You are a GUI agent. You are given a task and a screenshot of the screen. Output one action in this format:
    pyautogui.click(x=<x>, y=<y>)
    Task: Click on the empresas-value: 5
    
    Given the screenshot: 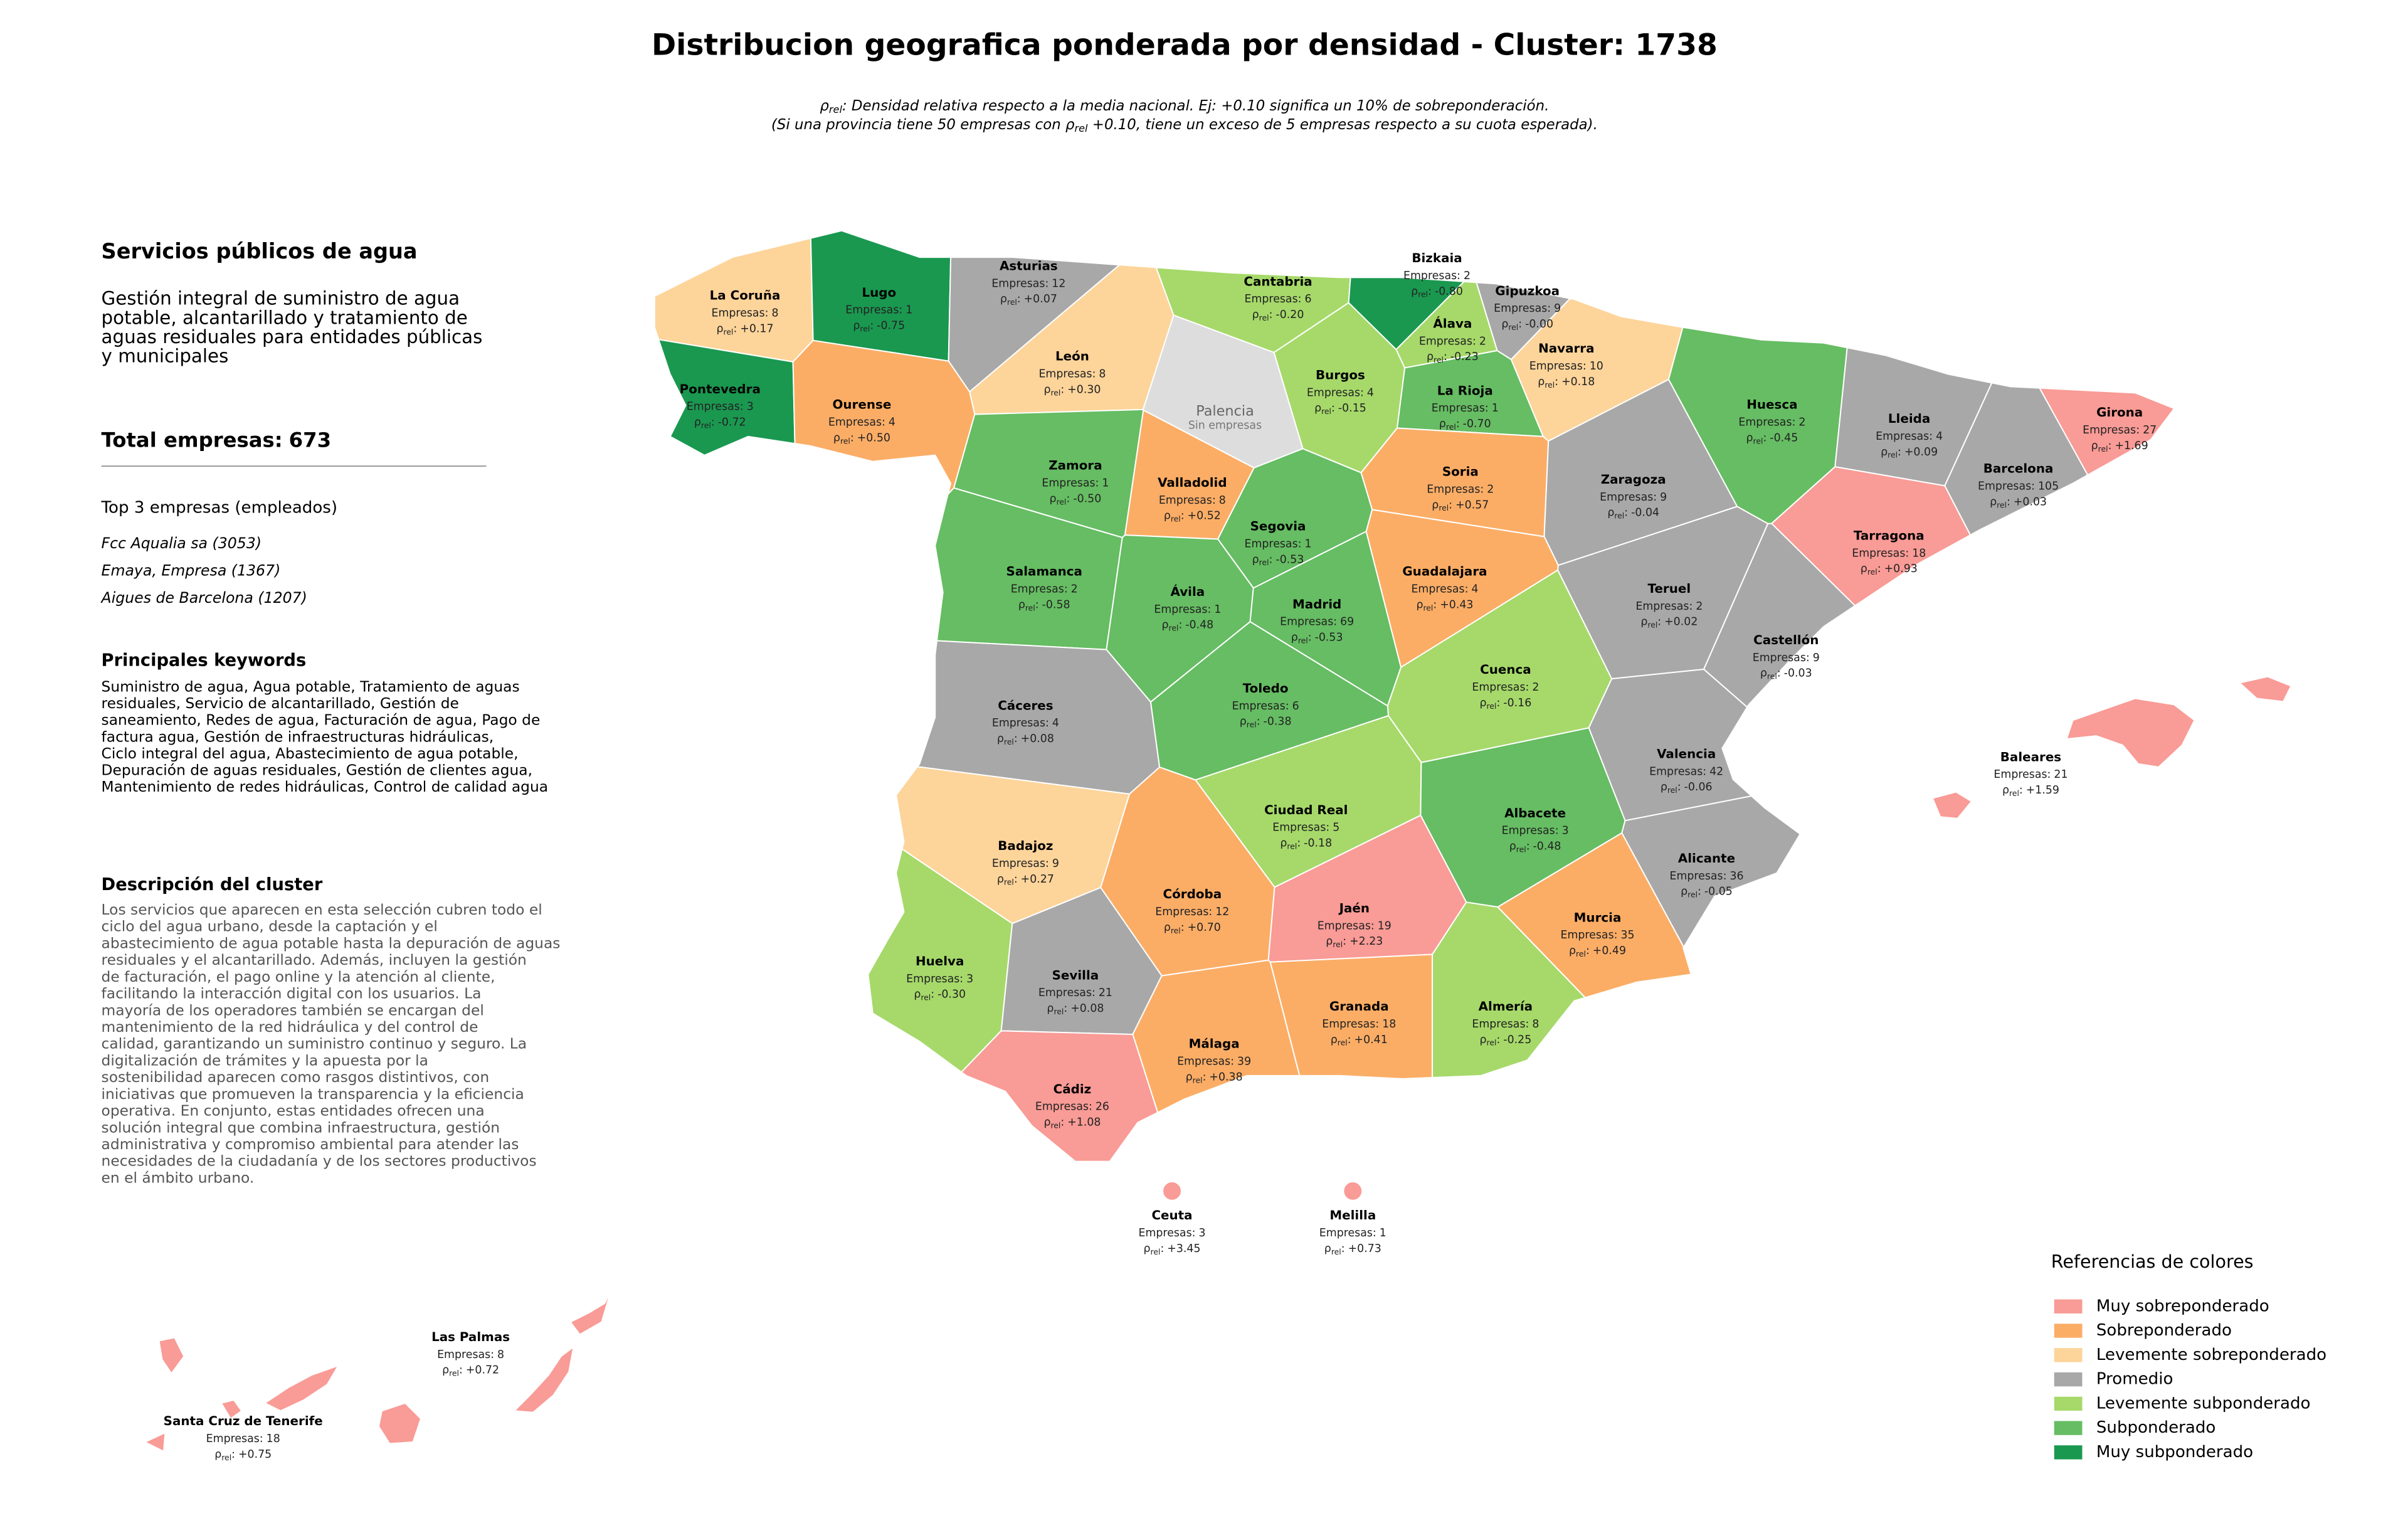 What is the action you would take?
    pyautogui.click(x=1336, y=828)
    